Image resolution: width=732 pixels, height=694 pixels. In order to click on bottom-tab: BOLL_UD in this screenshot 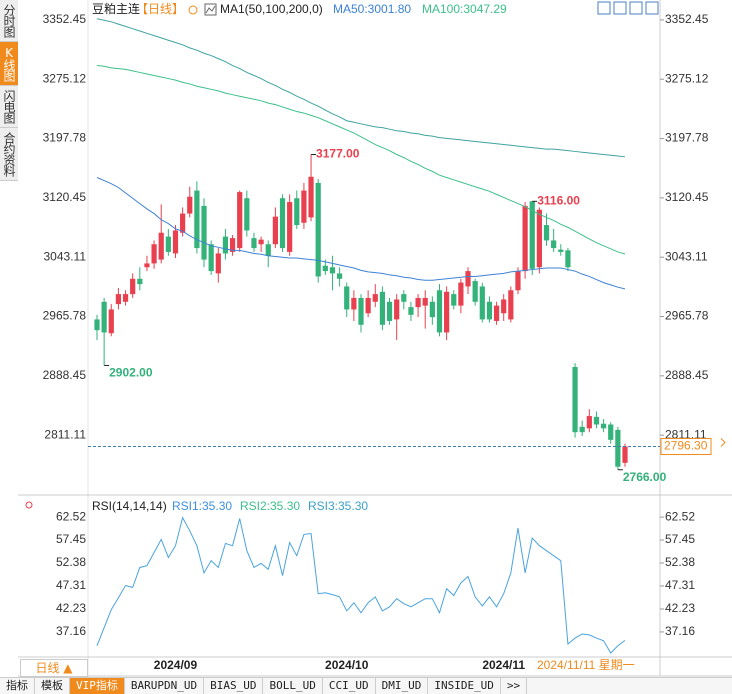, I will do `click(293, 686)`.